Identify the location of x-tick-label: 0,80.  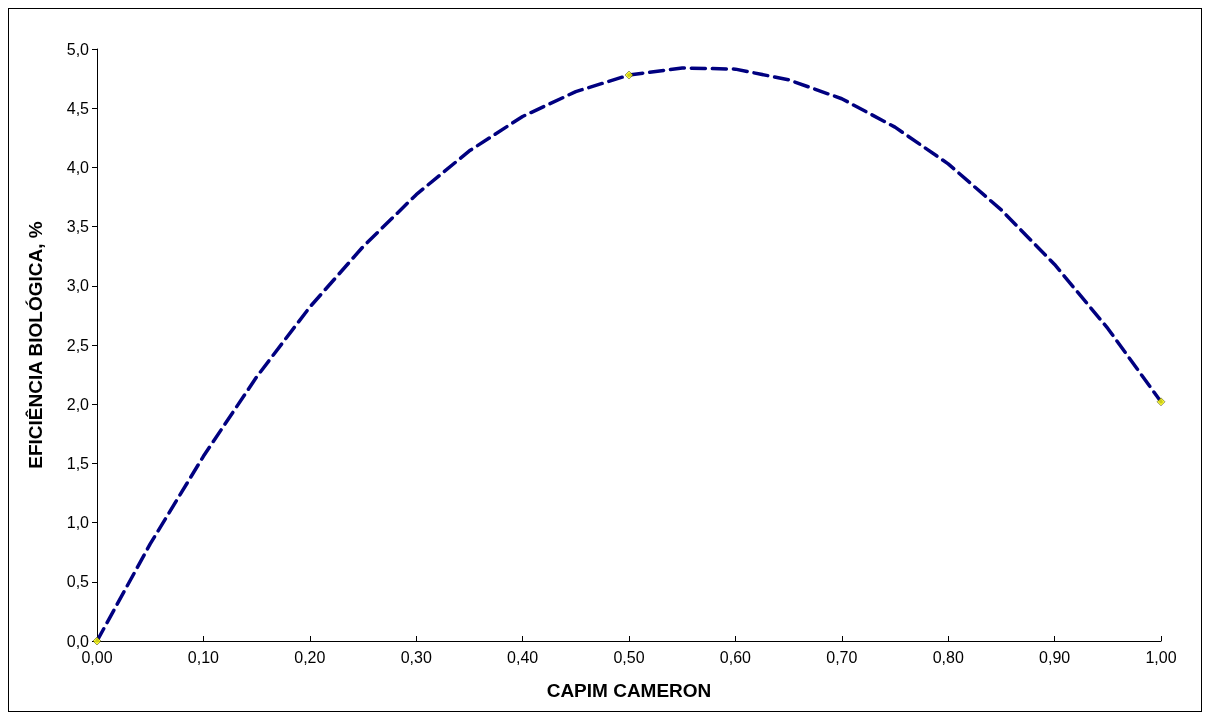
(948, 657).